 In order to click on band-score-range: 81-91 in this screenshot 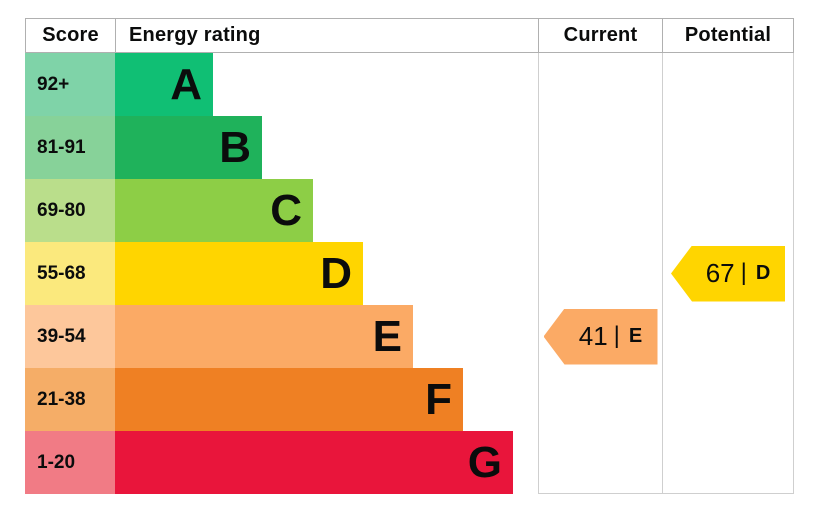, I will do `click(70, 147)`.